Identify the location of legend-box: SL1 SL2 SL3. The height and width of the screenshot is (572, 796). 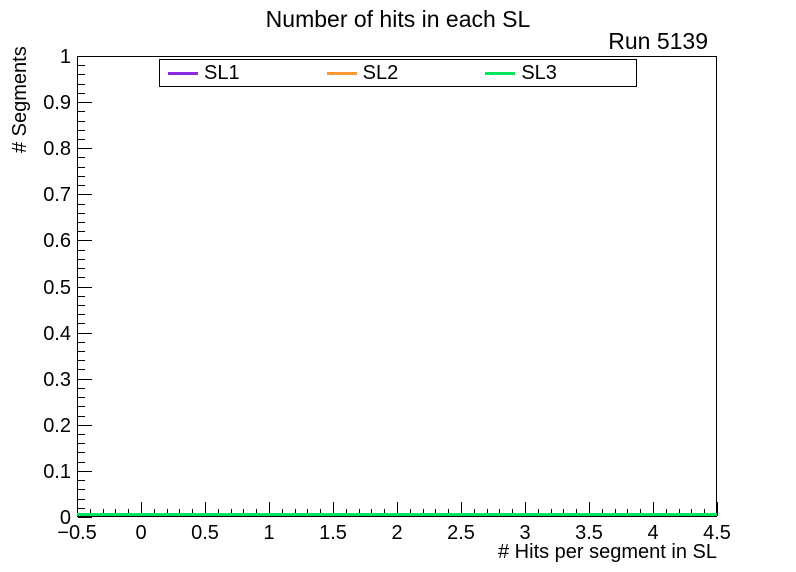
(398, 73).